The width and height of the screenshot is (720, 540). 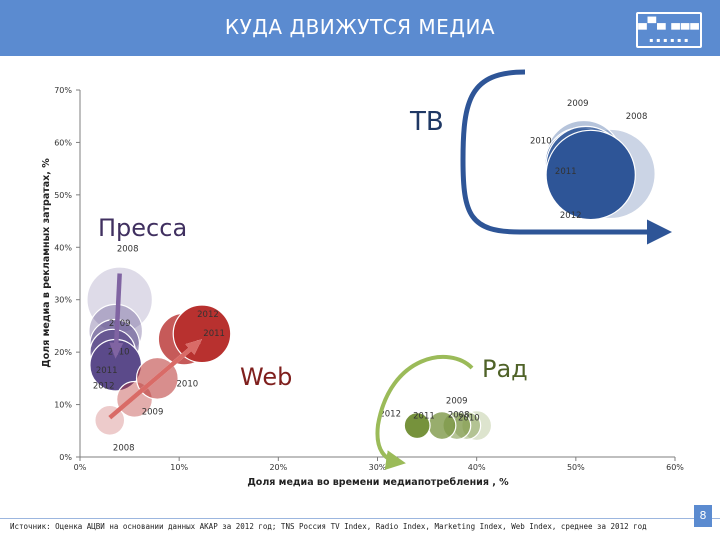 I want to click on year-label-tv-2011: 2011, so click(x=566, y=172).